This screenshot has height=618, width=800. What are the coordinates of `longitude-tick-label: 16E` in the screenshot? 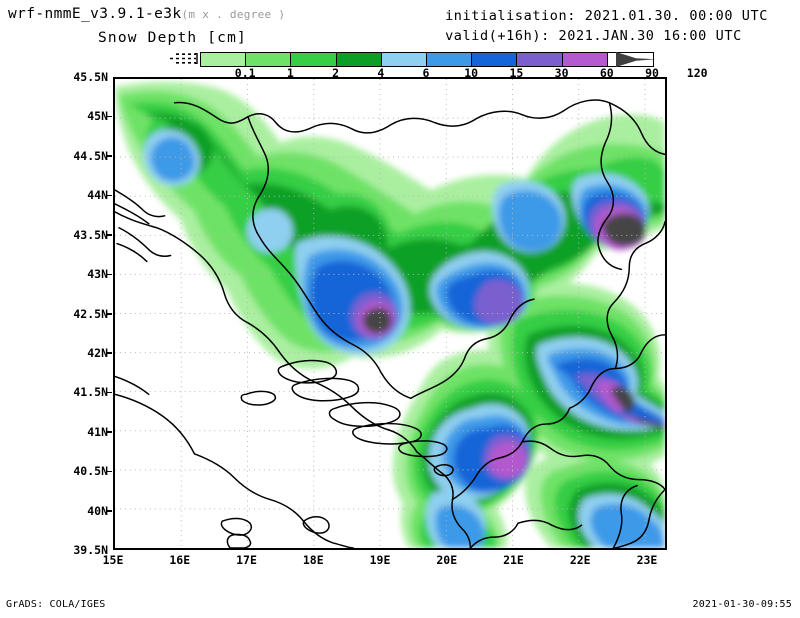 It's located at (180, 560).